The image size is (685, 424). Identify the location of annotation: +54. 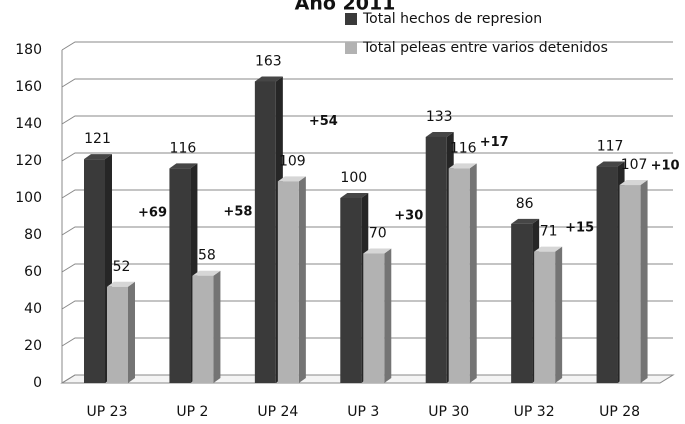
(323, 121).